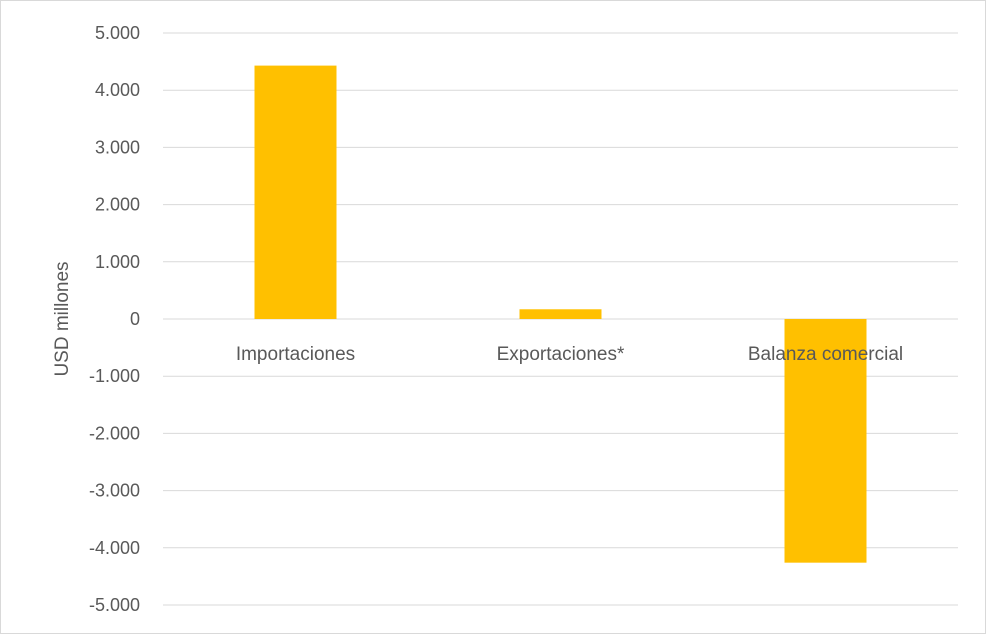 This screenshot has height=635, width=986. Describe the element at coordinates (117, 90) in the screenshot. I see `y-tick-label: 4.000` at that location.